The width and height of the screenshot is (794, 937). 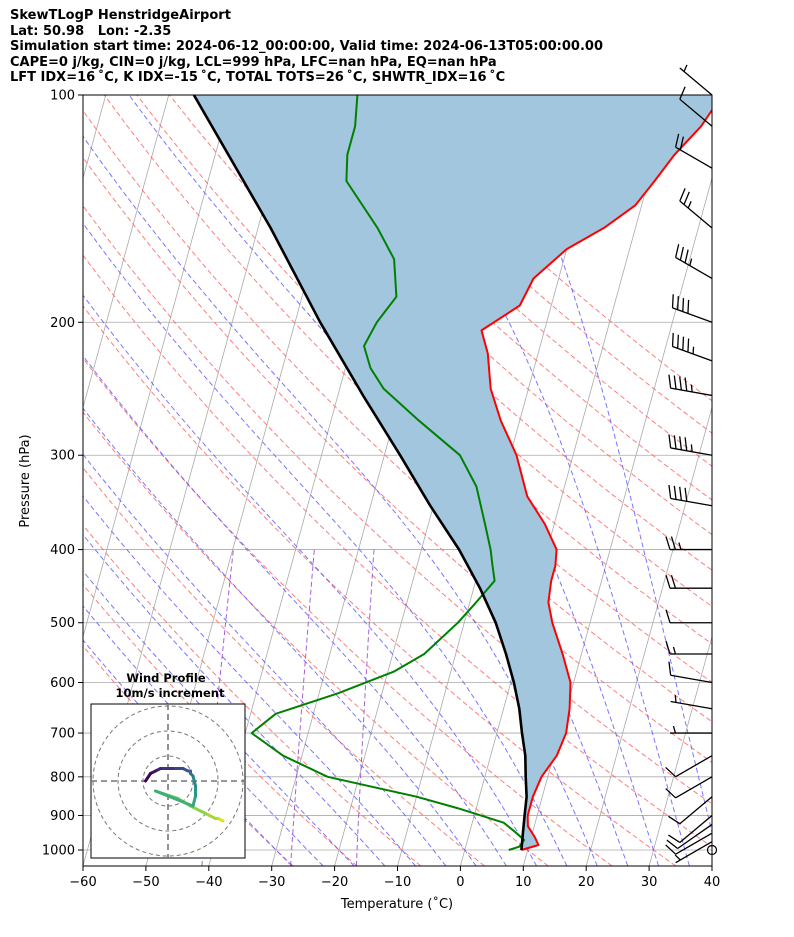 What do you see at coordinates (62, 734) in the screenshot?
I see `y-tick-label: 700` at bounding box center [62, 734].